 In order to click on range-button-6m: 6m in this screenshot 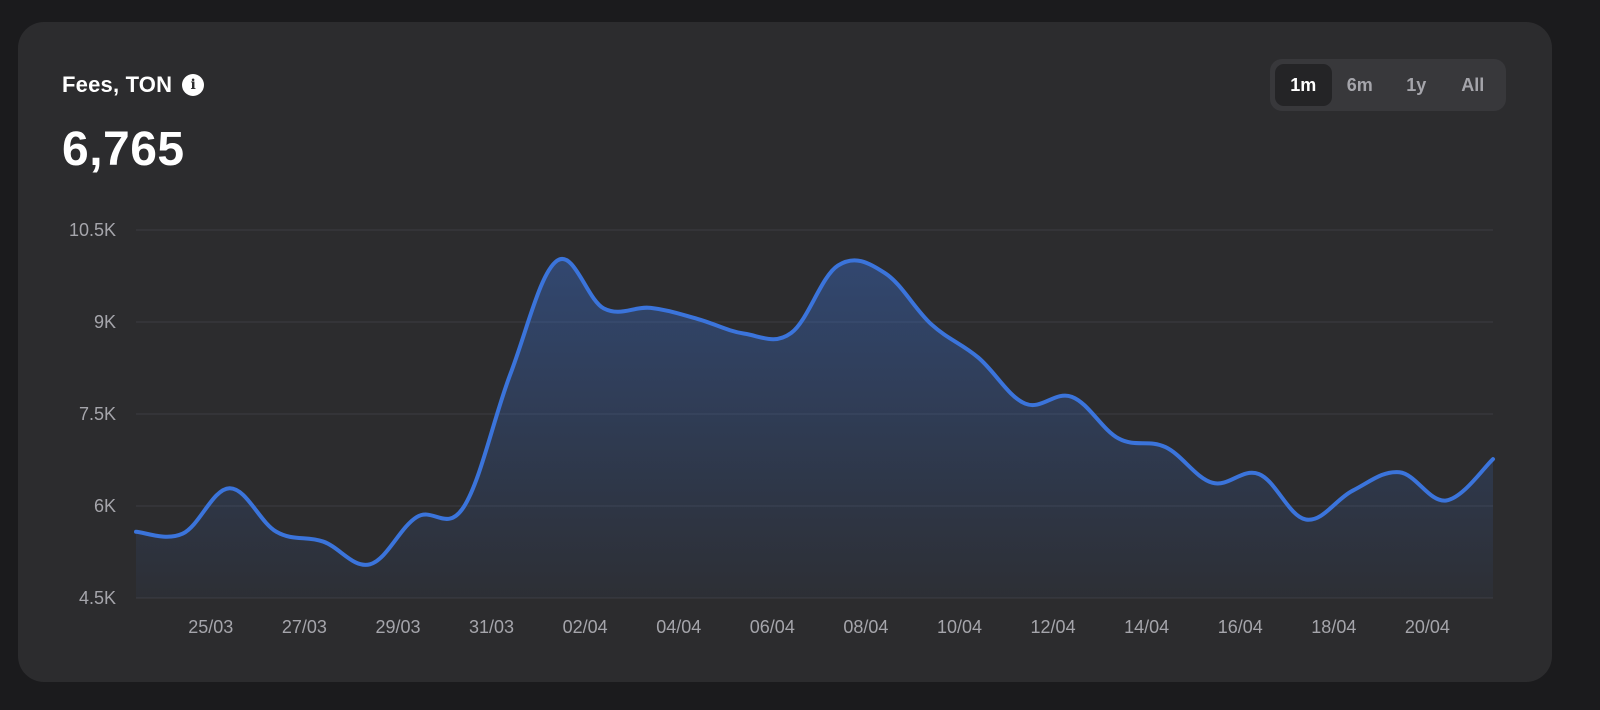, I will do `click(1359, 84)`.